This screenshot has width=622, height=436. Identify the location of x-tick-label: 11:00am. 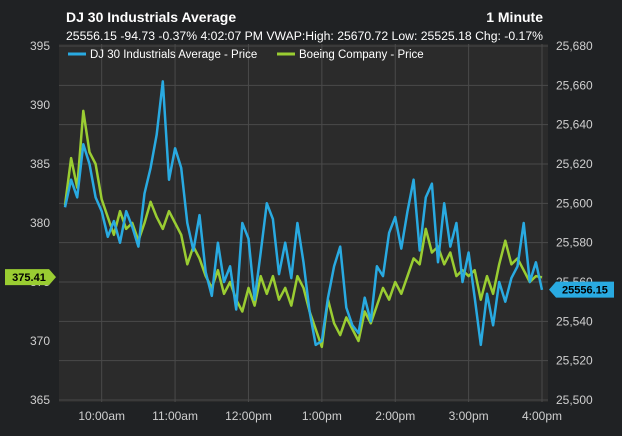
(175, 416).